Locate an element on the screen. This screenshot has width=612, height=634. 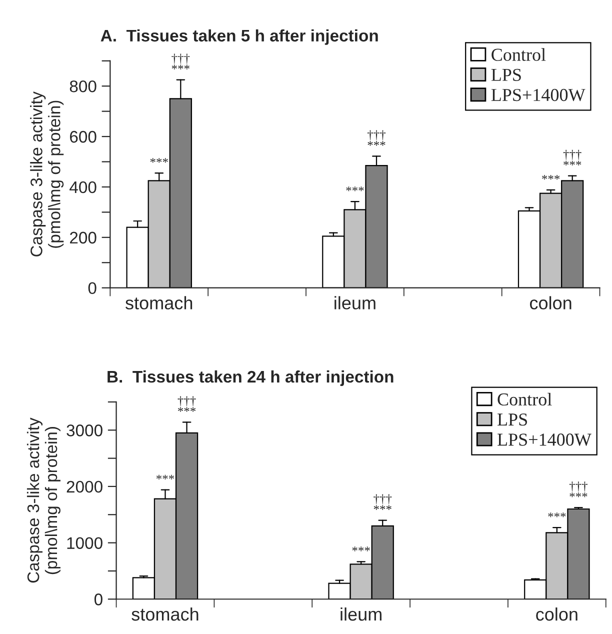
y-tick-label: 3000 is located at coordinates (84, 430).